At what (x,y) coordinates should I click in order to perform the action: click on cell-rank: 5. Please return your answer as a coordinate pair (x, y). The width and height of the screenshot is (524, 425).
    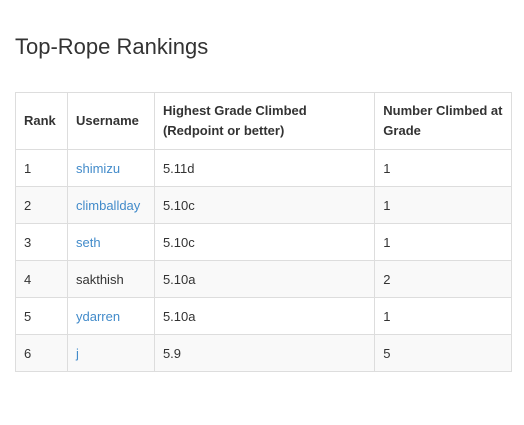
    Looking at the image, I should click on (42, 316).